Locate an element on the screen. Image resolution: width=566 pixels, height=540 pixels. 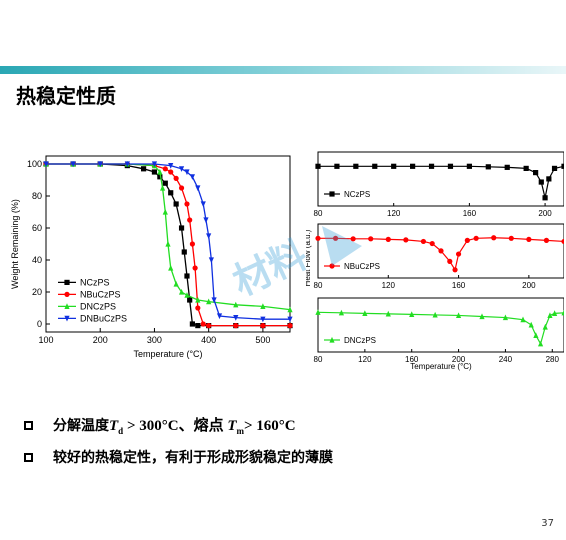
tga-legend-label: DNBuCzPS is located at coordinates (103, 318).